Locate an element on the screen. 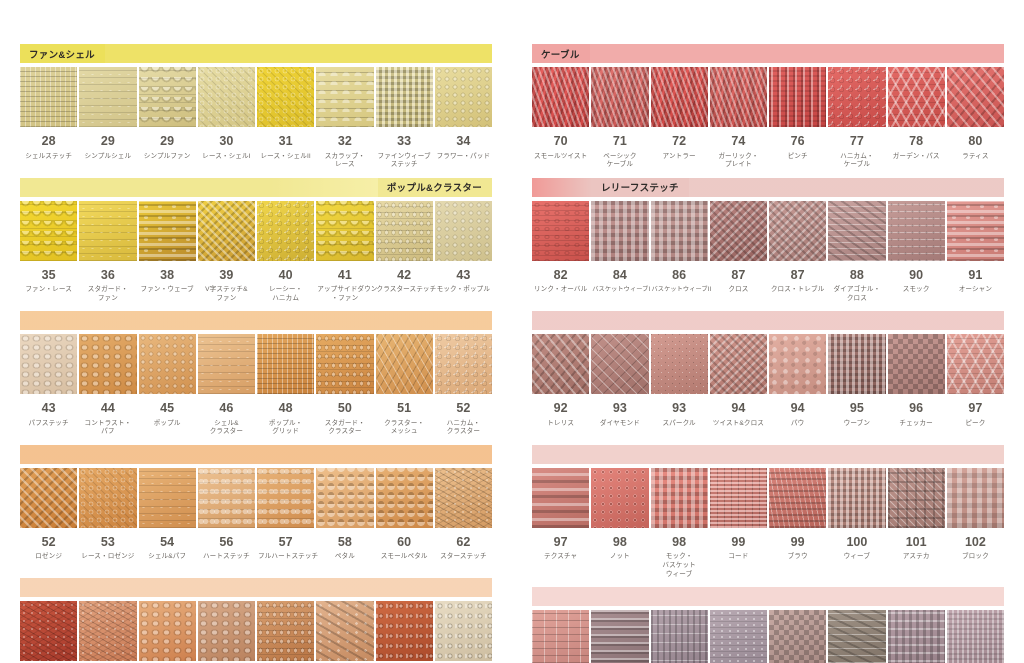 This screenshot has height=663, width=1024. swatch-cell: 28 シェルステッチ is located at coordinates (49, 119).